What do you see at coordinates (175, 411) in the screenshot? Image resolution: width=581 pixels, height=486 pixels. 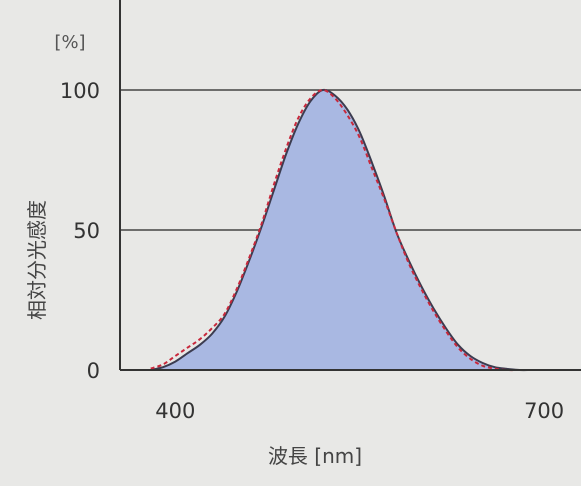 I see `x-tick-label-400: 400` at bounding box center [175, 411].